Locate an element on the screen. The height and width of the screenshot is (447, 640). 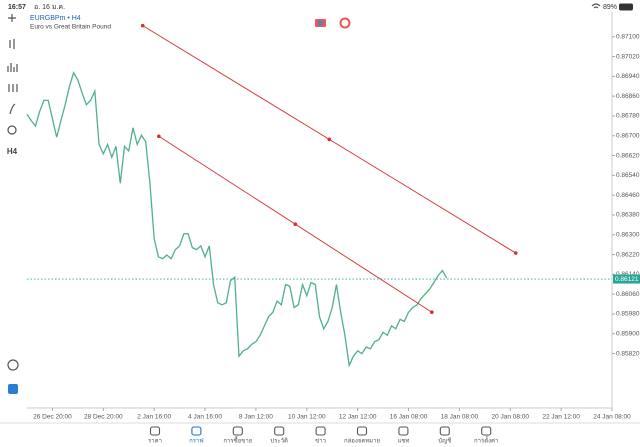
status-time: 16:57 is located at coordinates (17, 7).